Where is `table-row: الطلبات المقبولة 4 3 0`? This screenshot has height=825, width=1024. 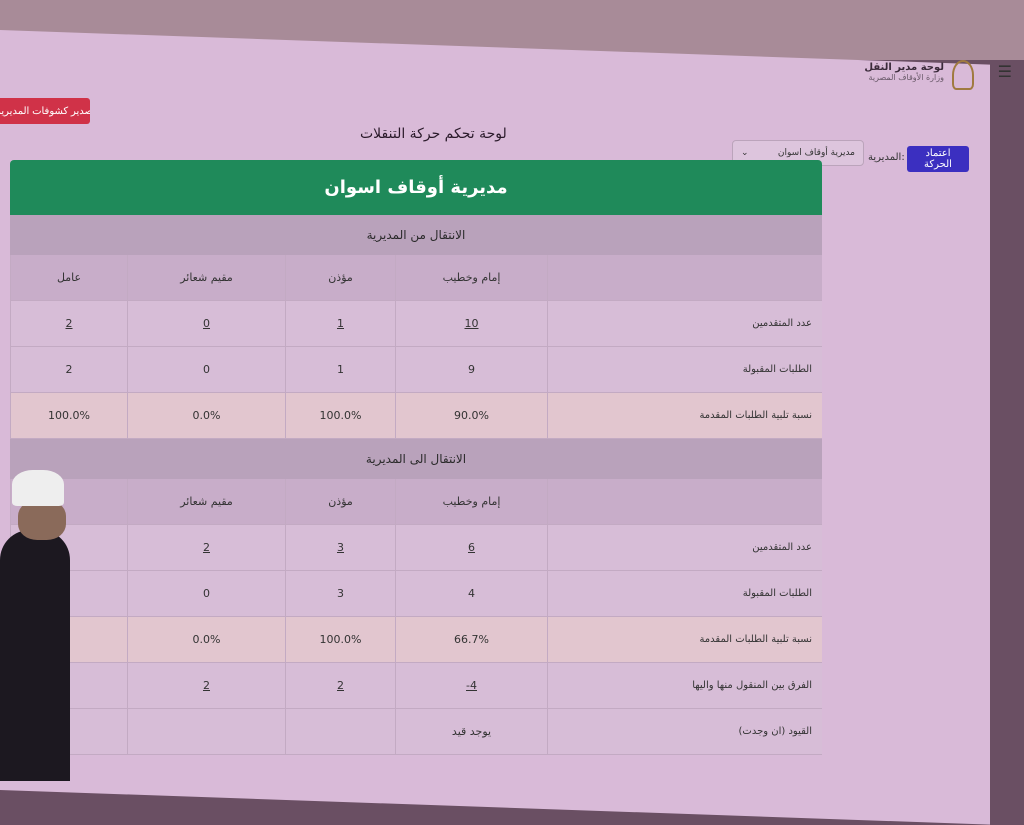
table-row: الطلبات المقبولة 4 3 0 is located at coordinates (416, 594).